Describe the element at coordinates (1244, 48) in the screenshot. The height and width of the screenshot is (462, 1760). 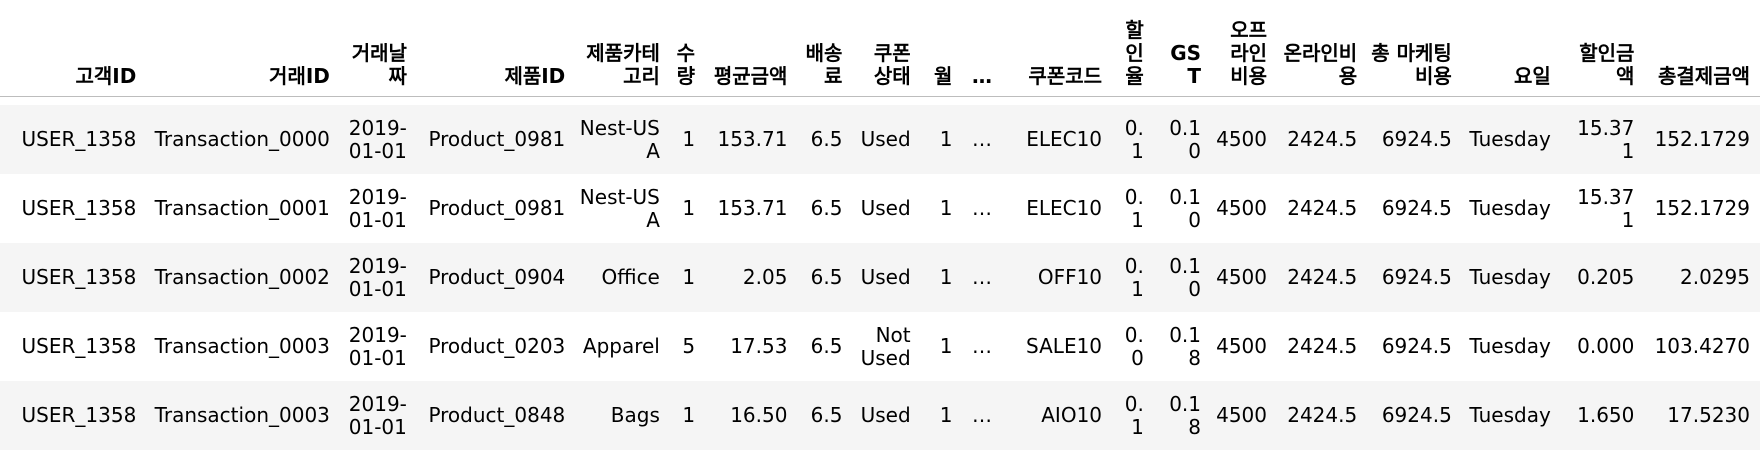
I see `column-header-offline-cost: 오프라인비용` at that location.